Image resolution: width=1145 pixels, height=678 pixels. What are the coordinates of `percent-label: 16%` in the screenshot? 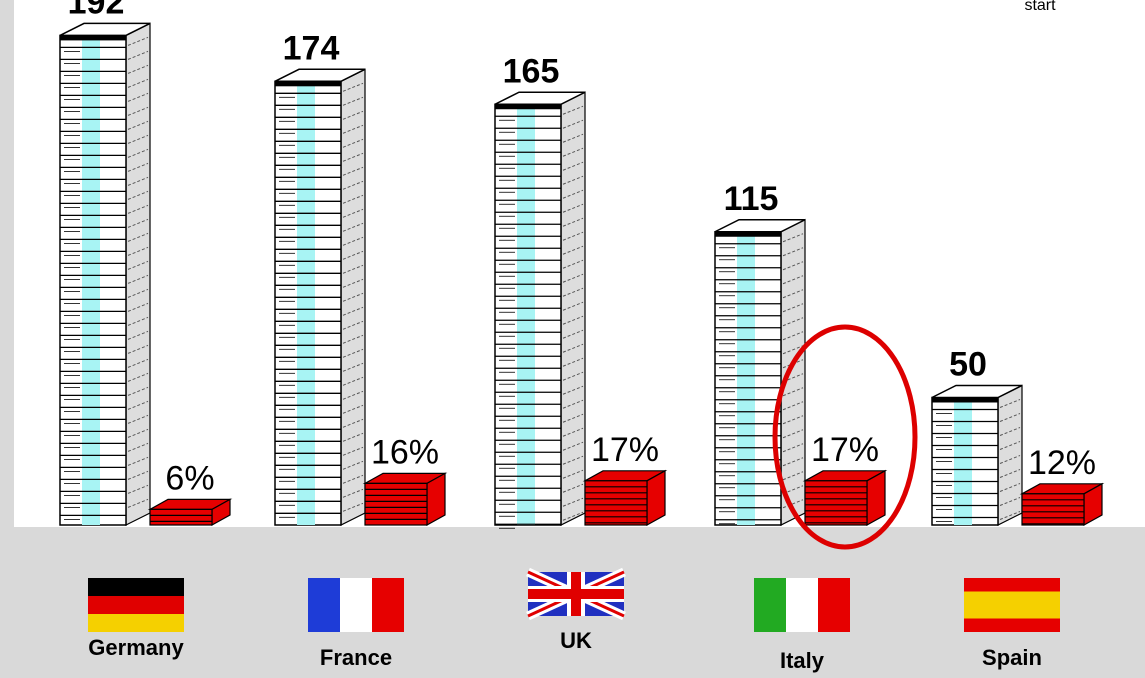 It's located at (405, 452).